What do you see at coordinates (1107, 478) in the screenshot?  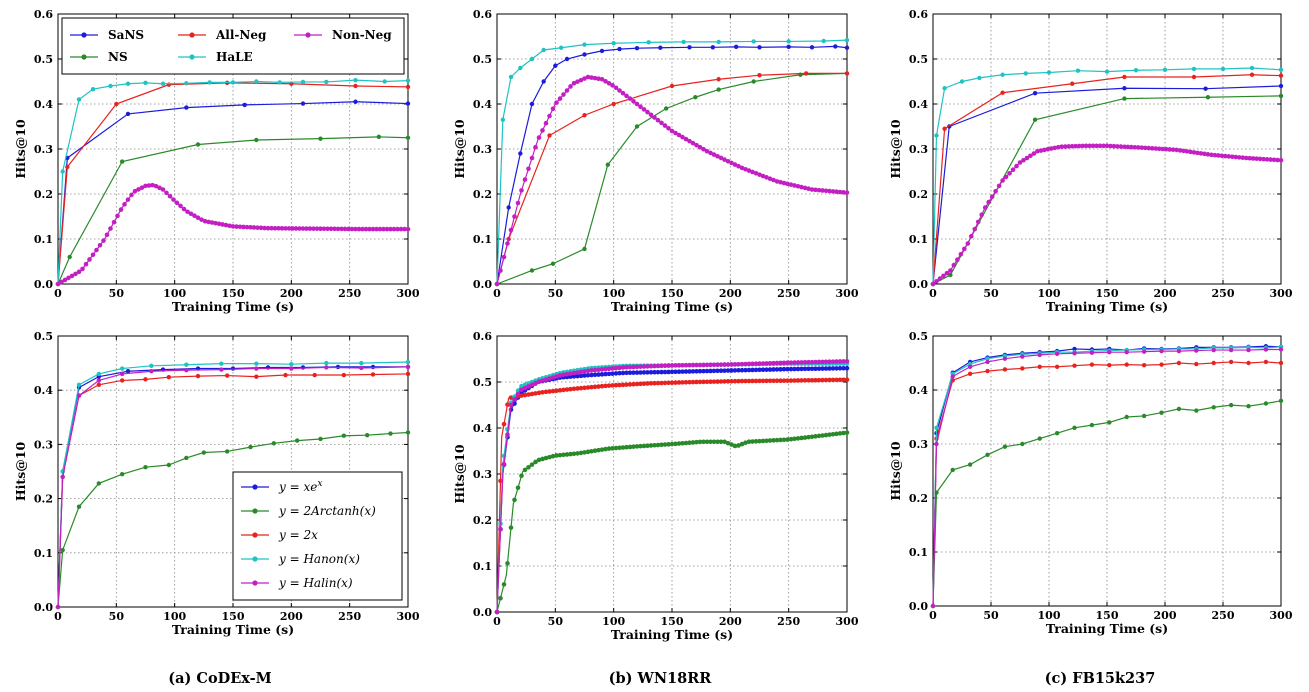 I see `series-y-halin-x-` at bounding box center [1107, 478].